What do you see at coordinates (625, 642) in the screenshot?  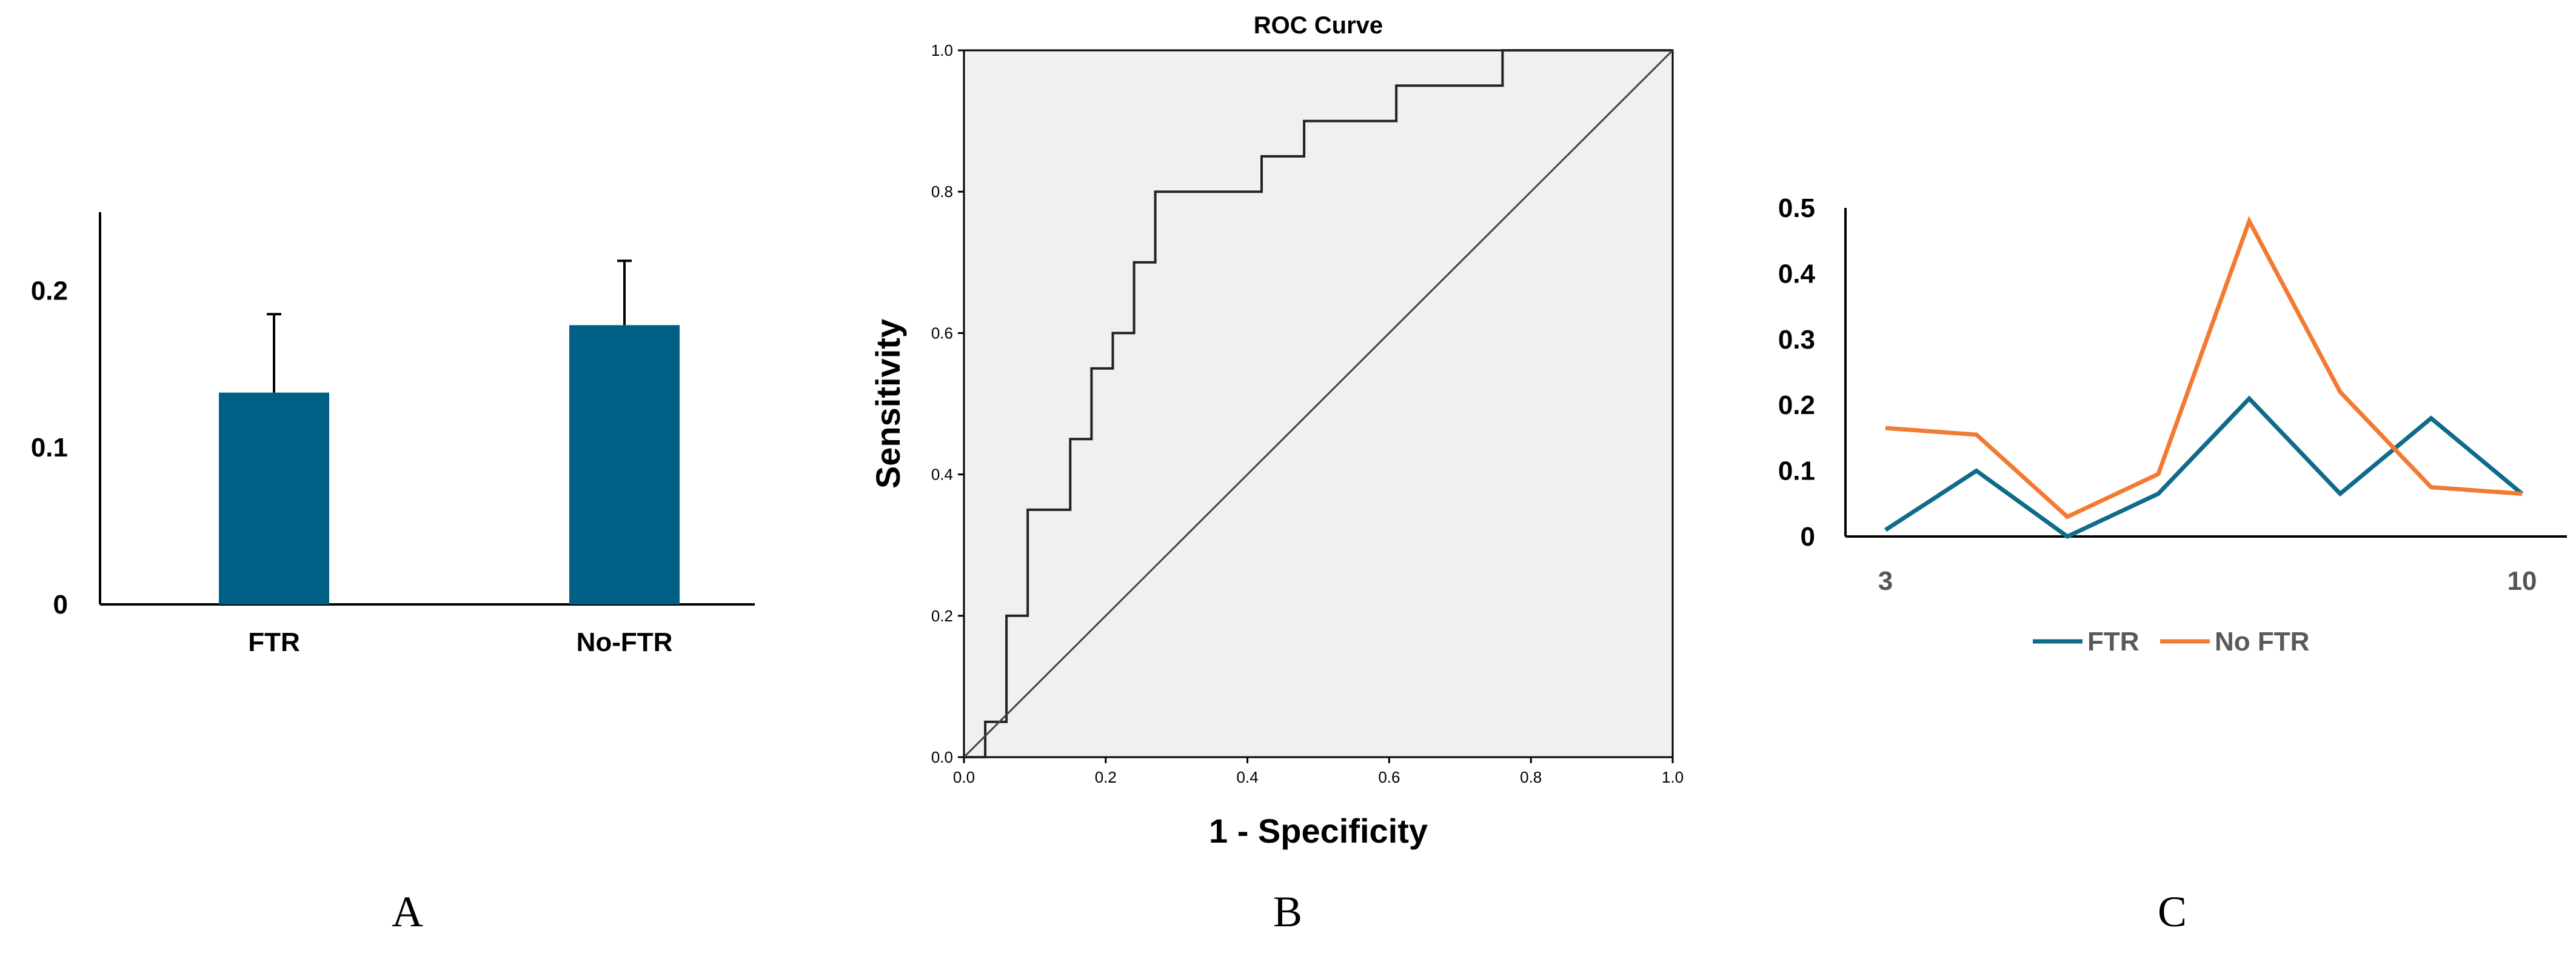 I see `x-tick-label: No-FTR` at bounding box center [625, 642].